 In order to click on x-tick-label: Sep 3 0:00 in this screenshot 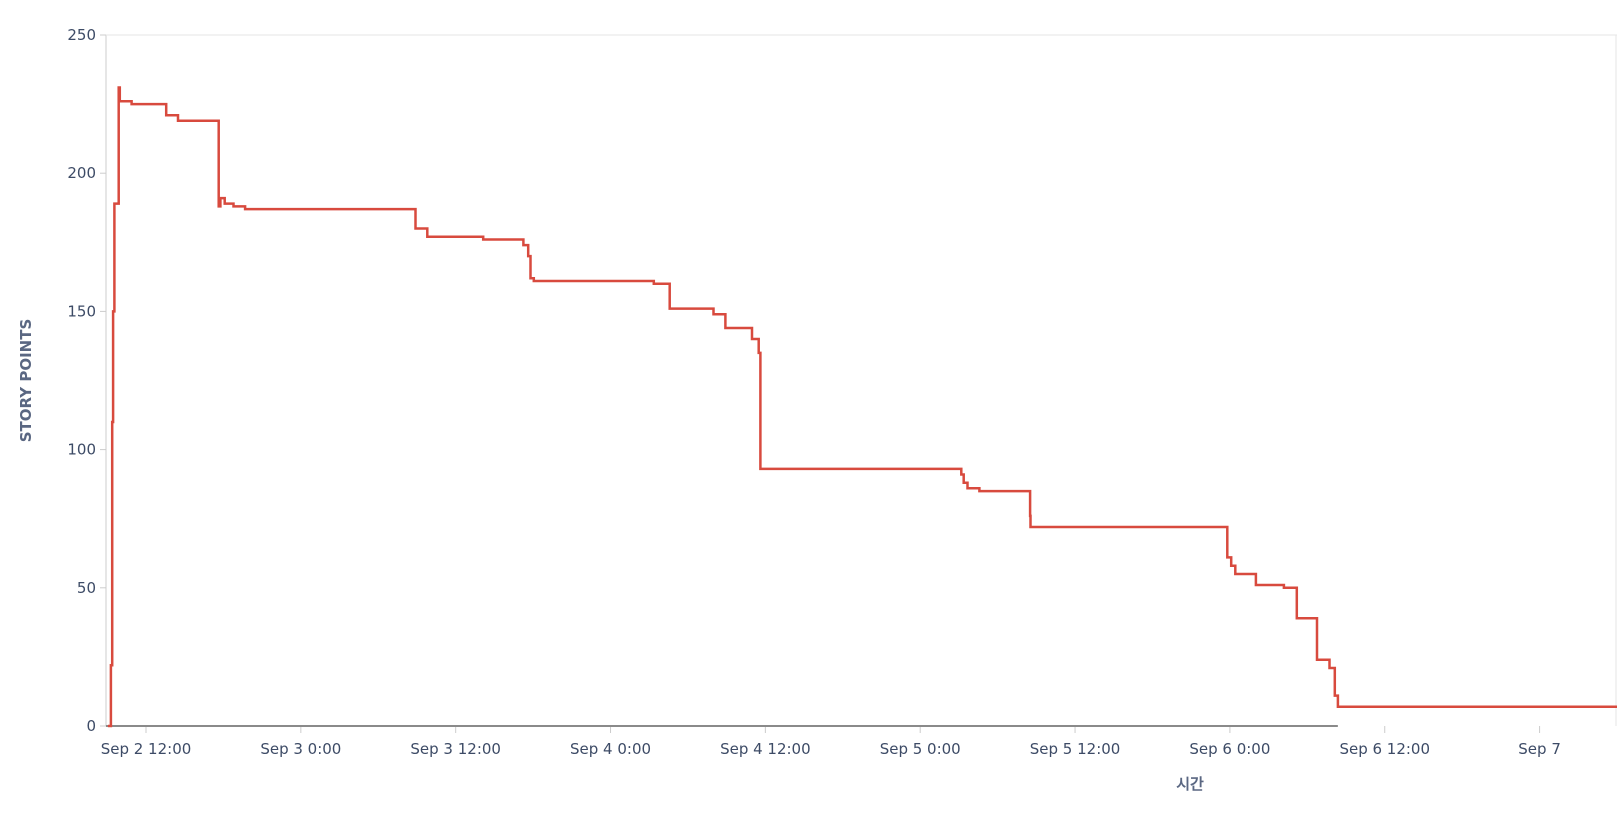, I will do `click(300, 749)`.